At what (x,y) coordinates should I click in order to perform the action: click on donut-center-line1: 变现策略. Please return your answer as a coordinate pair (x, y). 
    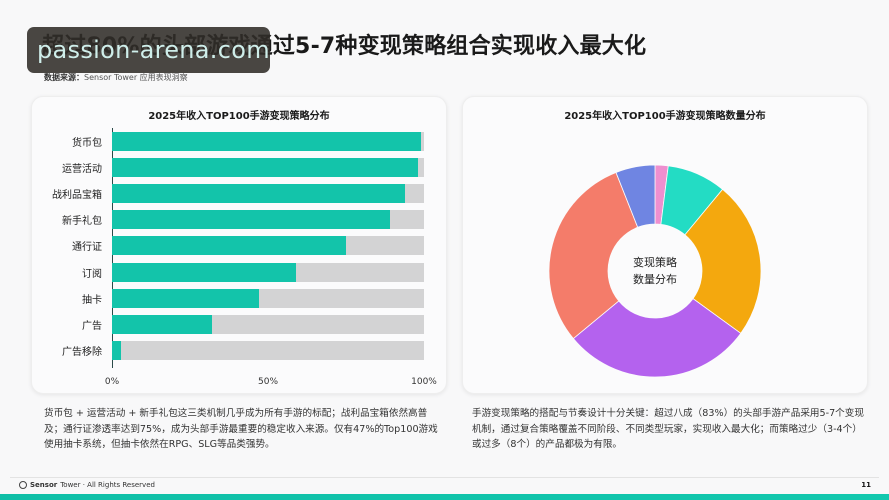
    Looking at the image, I should click on (655, 262).